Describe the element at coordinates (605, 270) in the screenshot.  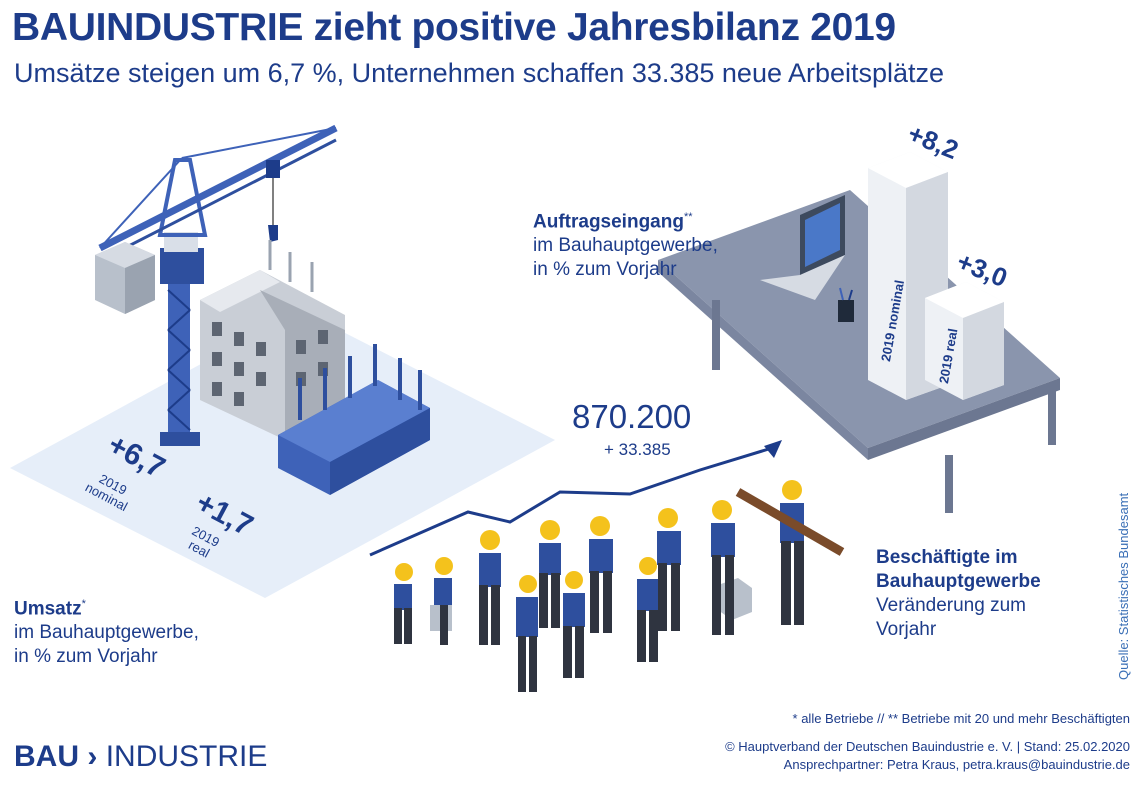
I see `auftrag-line3: in % zum Vorjahr` at that location.